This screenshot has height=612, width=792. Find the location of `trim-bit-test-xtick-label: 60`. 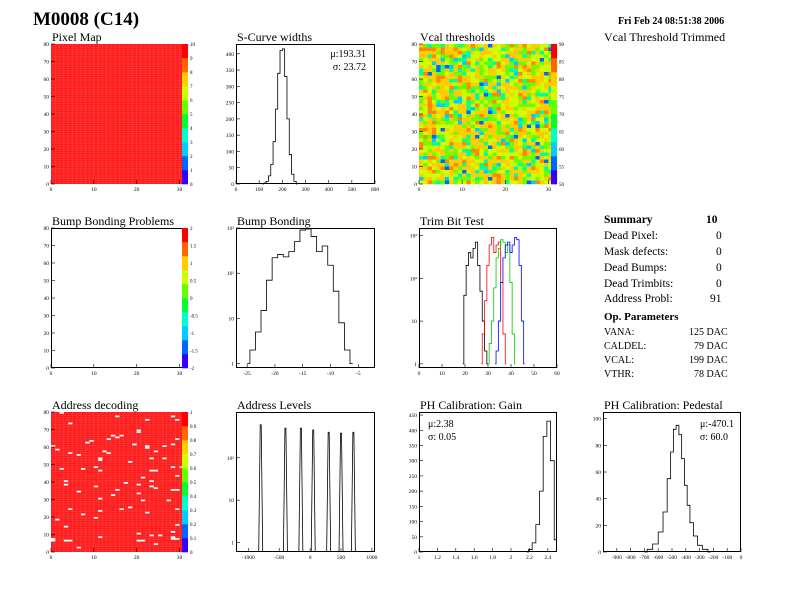

trim-bit-test-xtick-label: 60 is located at coordinates (557, 374).